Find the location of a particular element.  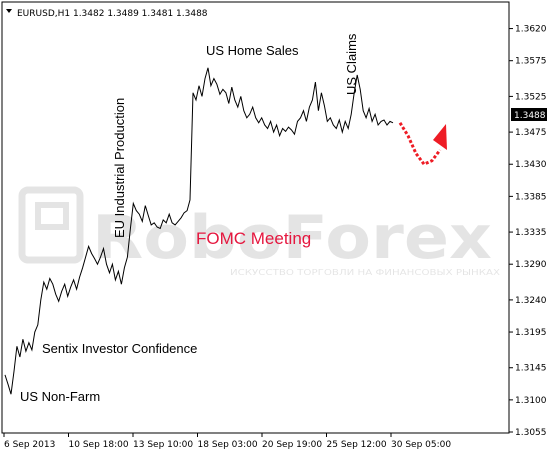

annotation-eu-industrial: EU Industrial Production is located at coordinates (119, 168).